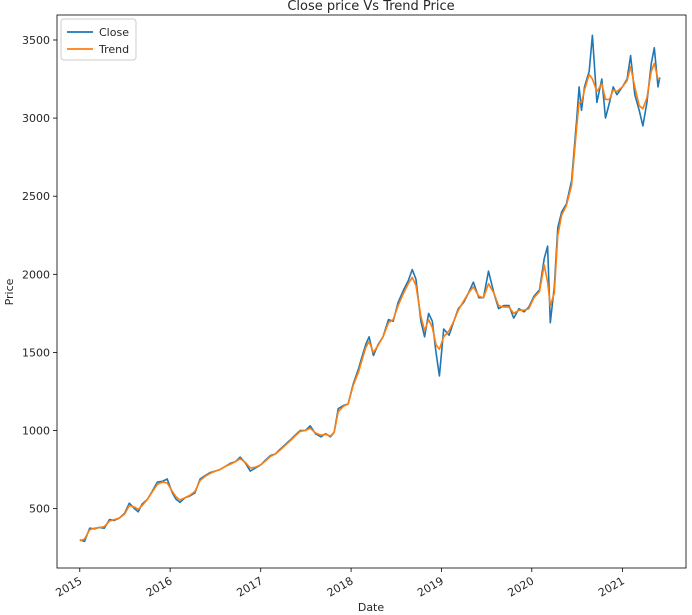 The width and height of the screenshot is (692, 615). Describe the element at coordinates (430, 586) in the screenshot. I see `x-tick-label: 2019` at that location.